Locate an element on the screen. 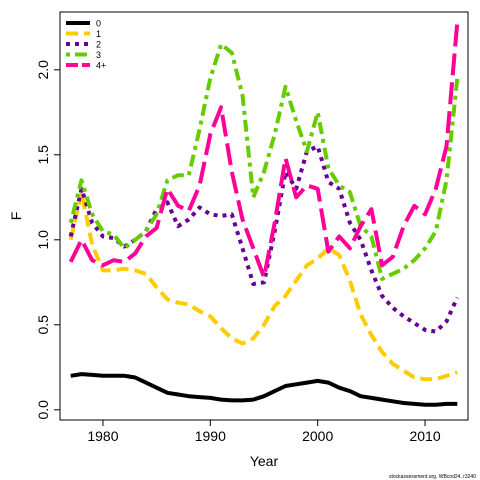 The image size is (480, 480). y-tick-label: 2.0 is located at coordinates (43, 70).